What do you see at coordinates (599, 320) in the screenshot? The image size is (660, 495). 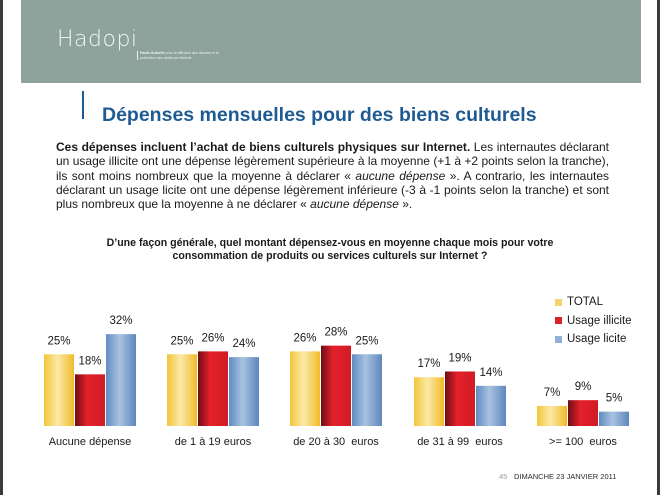 I see `legend-label-illicit: Usage illicite` at bounding box center [599, 320].